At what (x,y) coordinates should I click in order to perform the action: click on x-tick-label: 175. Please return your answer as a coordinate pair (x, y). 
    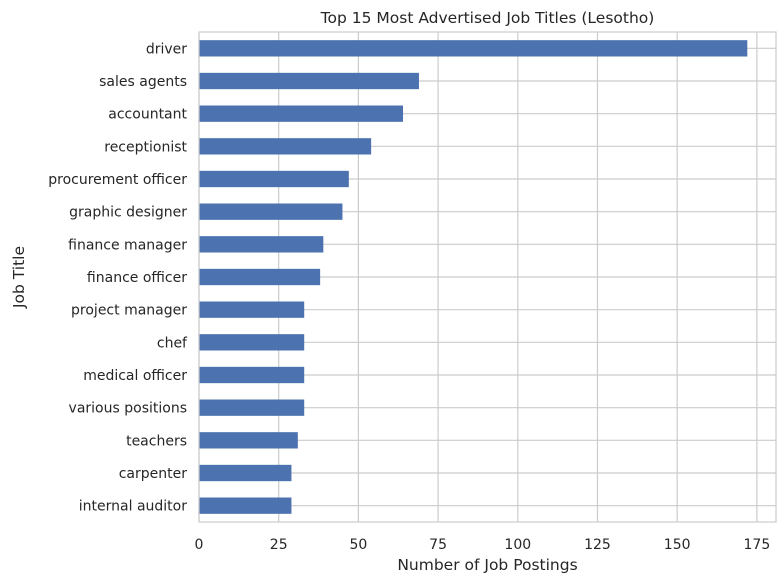
    Looking at the image, I should click on (757, 545).